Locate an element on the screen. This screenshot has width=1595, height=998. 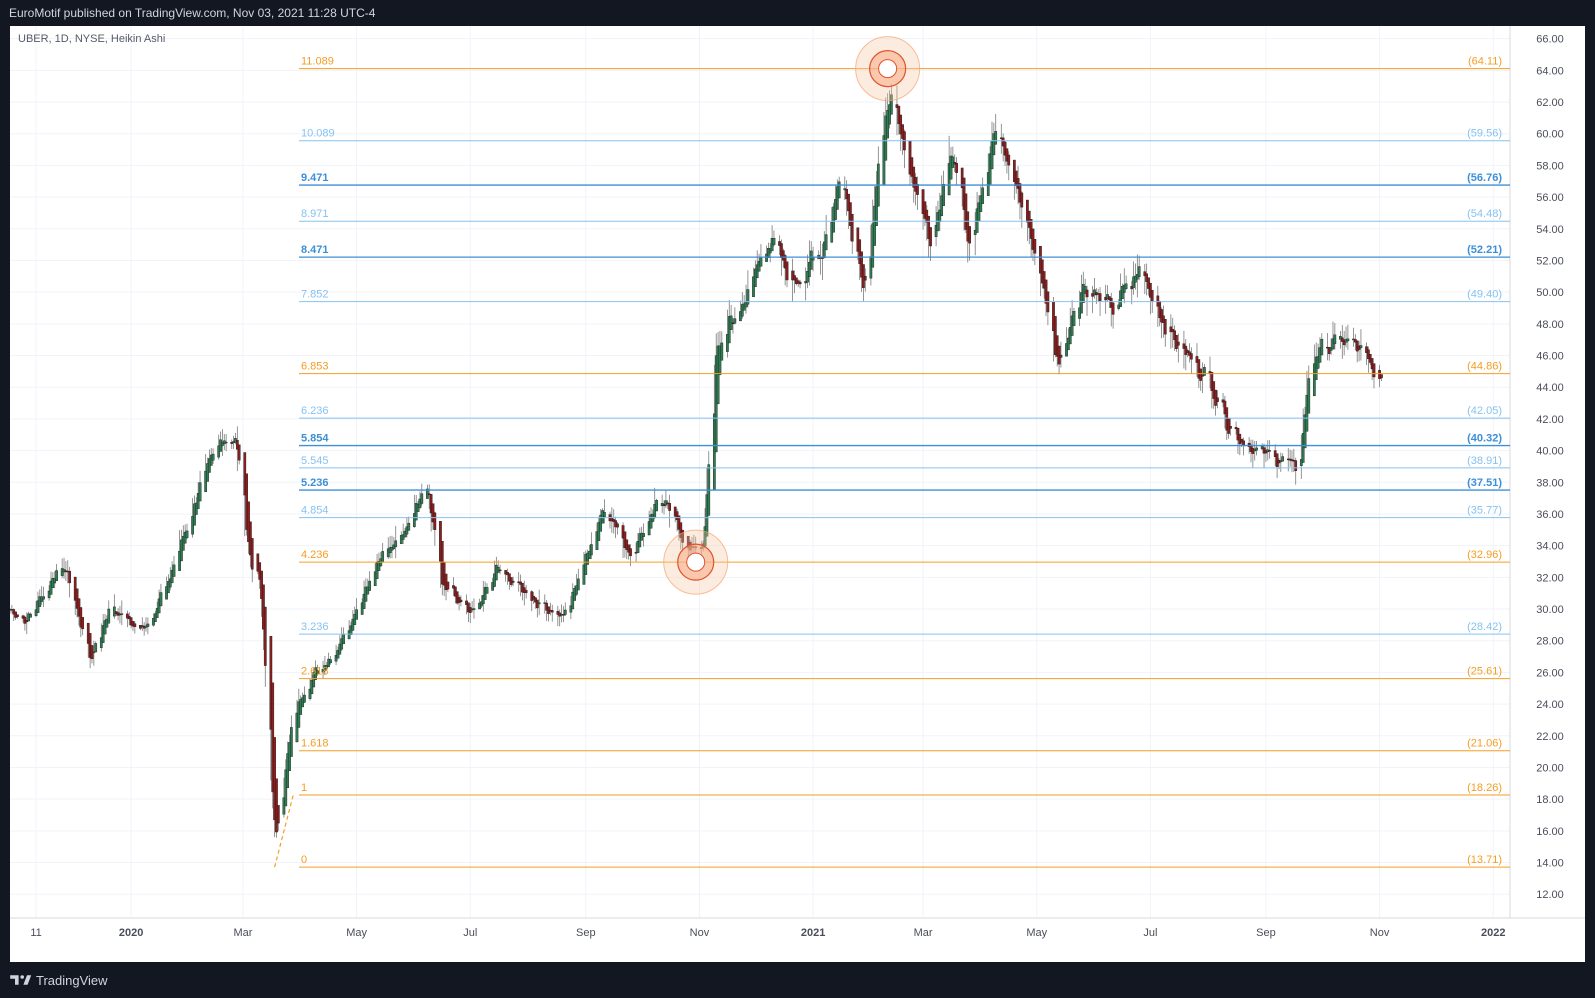
time-tick-label: Mar is located at coordinates (242, 933).